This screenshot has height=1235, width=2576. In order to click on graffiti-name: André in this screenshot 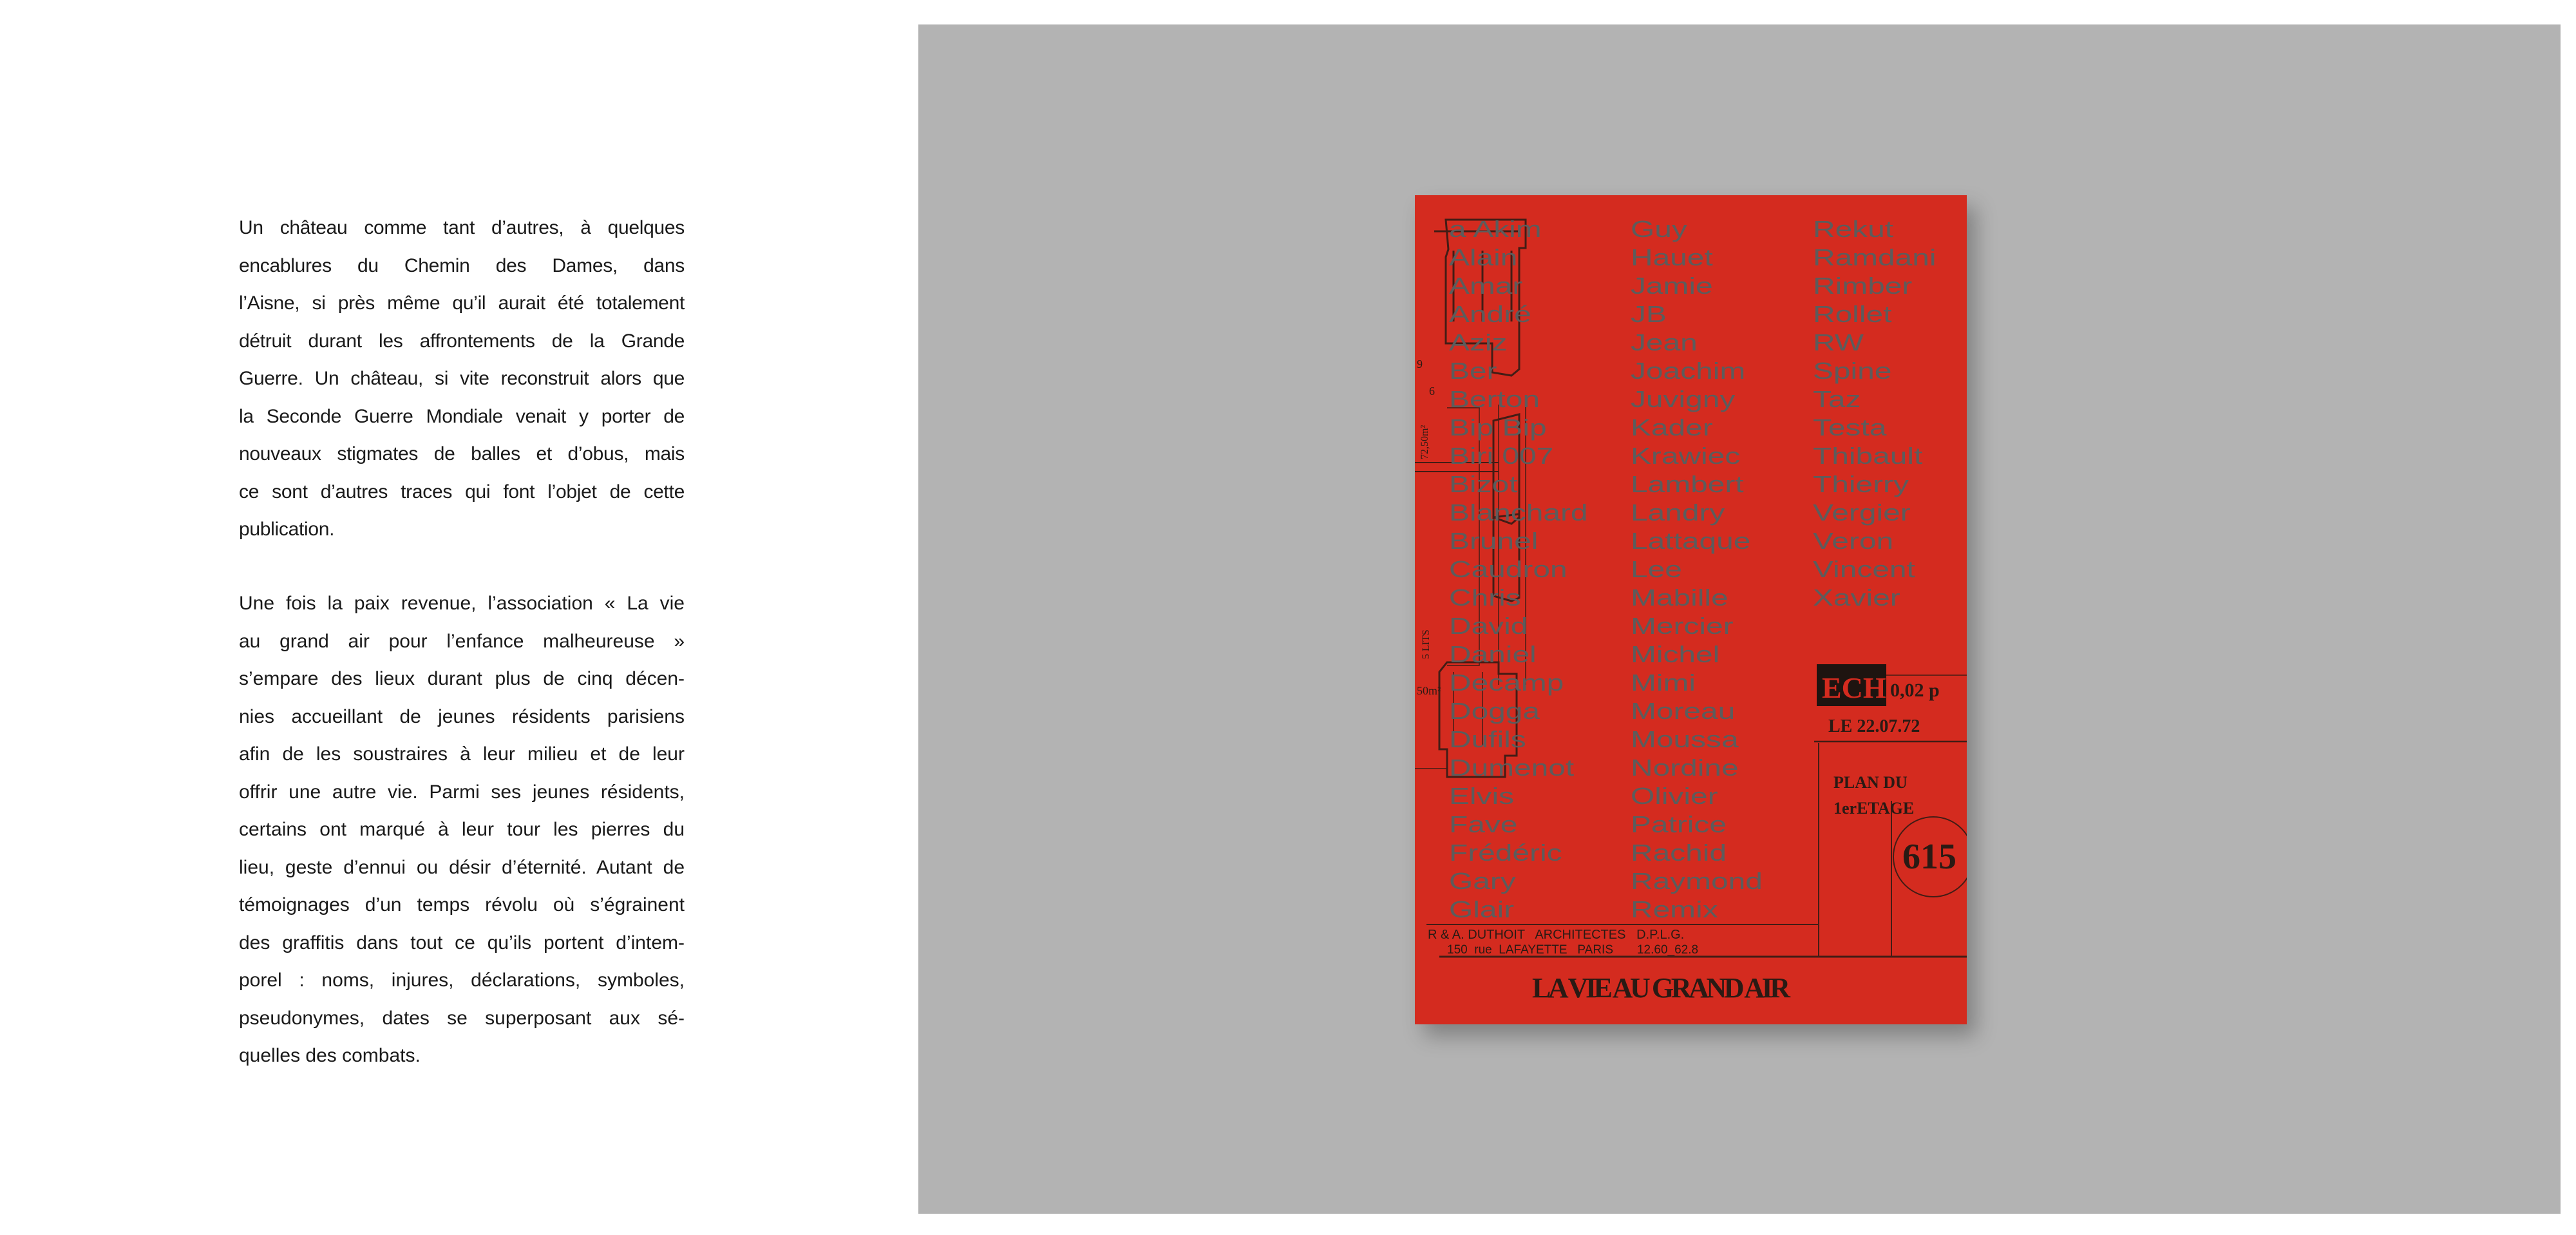, I will do `click(1490, 314)`.